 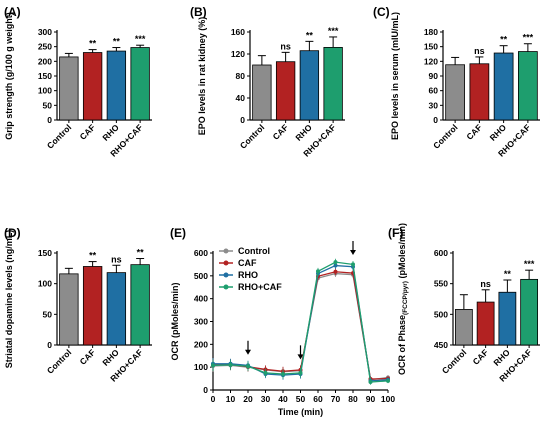 I want to click on legend-label: CAF, so click(x=247, y=263).